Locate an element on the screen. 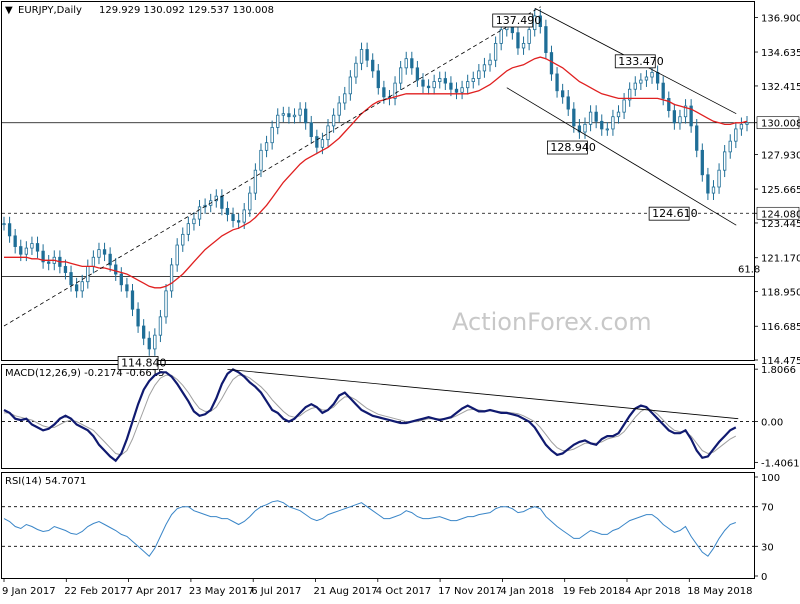 The height and width of the screenshot is (604, 800). rsi-panel is located at coordinates (378, 528).